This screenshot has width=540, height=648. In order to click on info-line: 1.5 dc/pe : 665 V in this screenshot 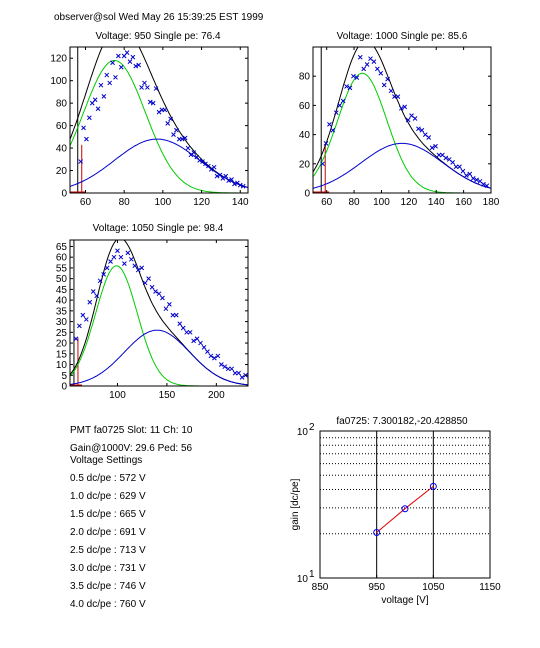, I will do `click(108, 514)`.